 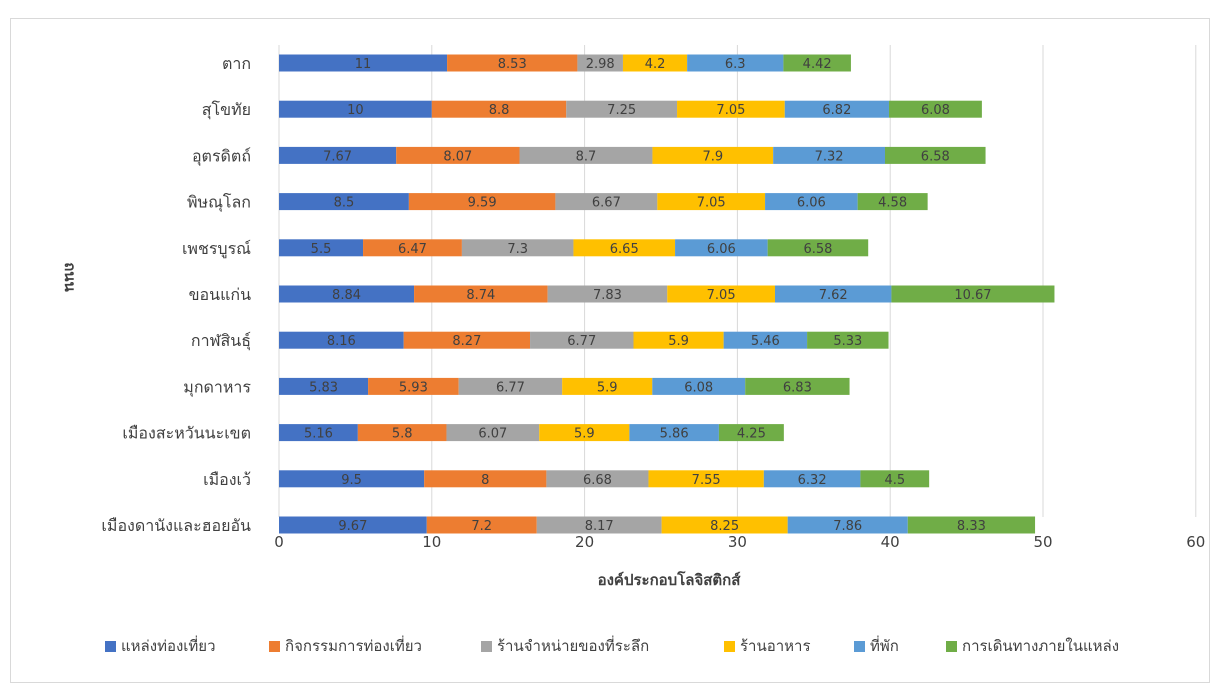 I want to click on category-label: เพชรบูรณ์, so click(x=216, y=249).